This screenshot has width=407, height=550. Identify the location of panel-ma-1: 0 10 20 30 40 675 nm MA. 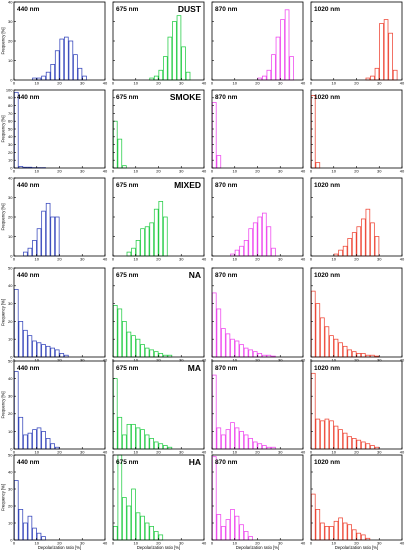
(159, 407).